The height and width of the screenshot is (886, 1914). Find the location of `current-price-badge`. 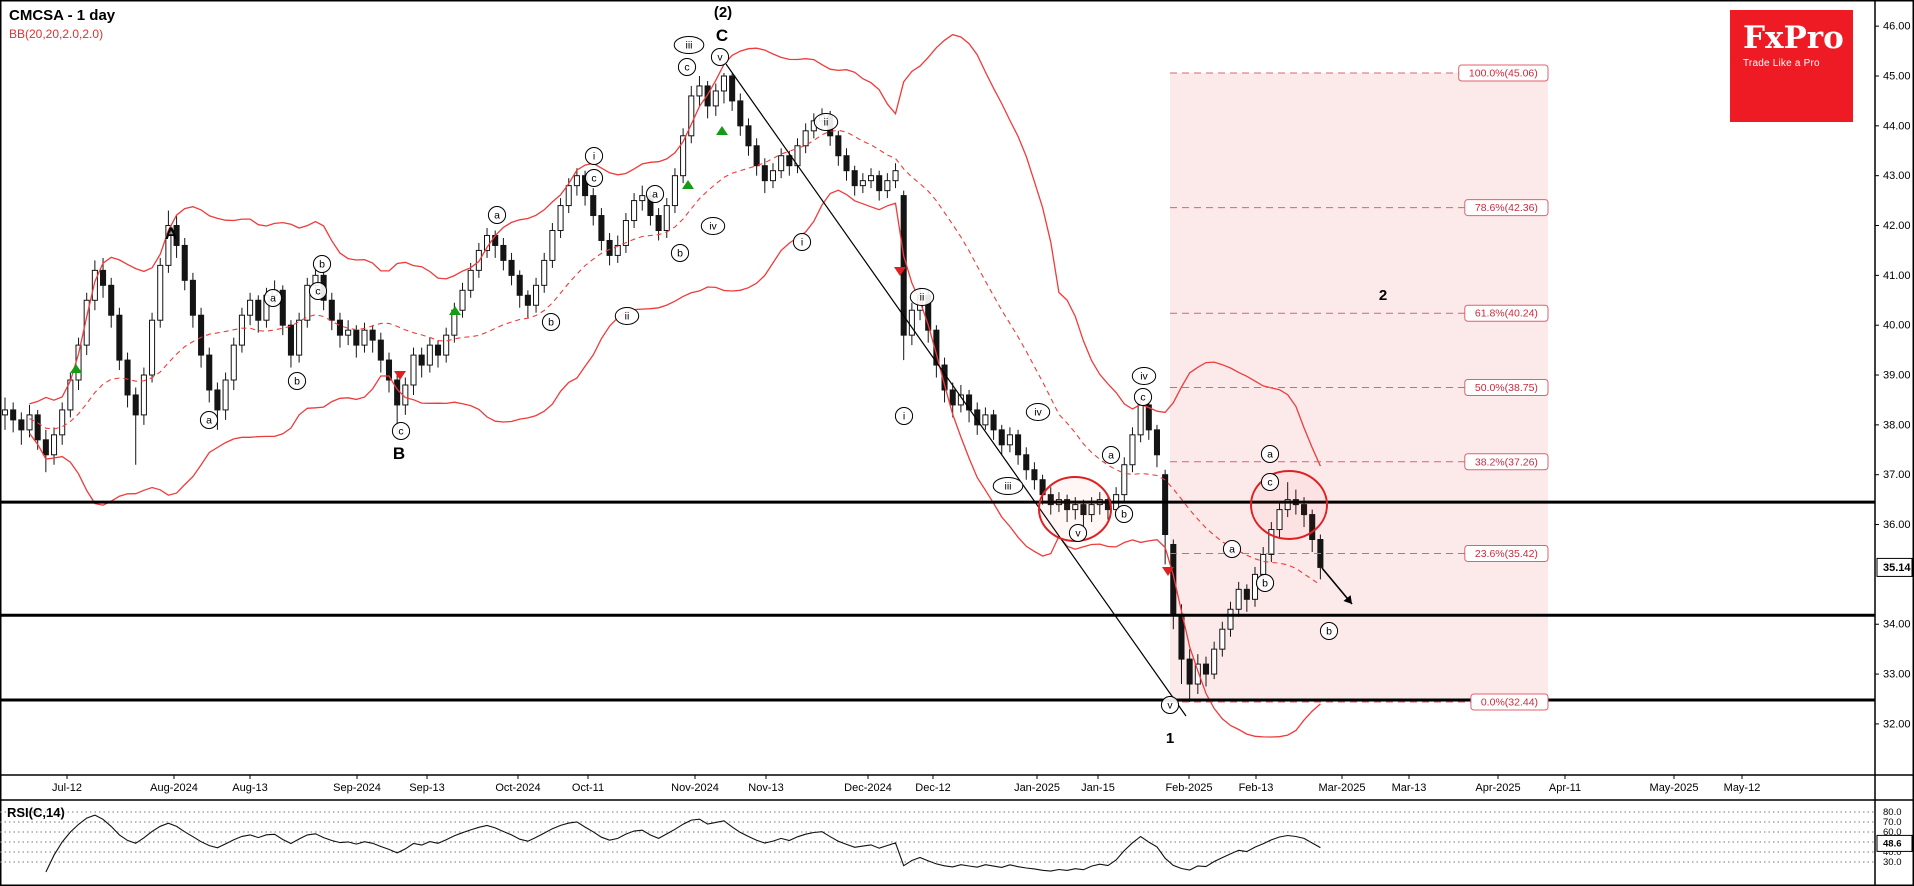

current-price-badge is located at coordinates (1894, 567).